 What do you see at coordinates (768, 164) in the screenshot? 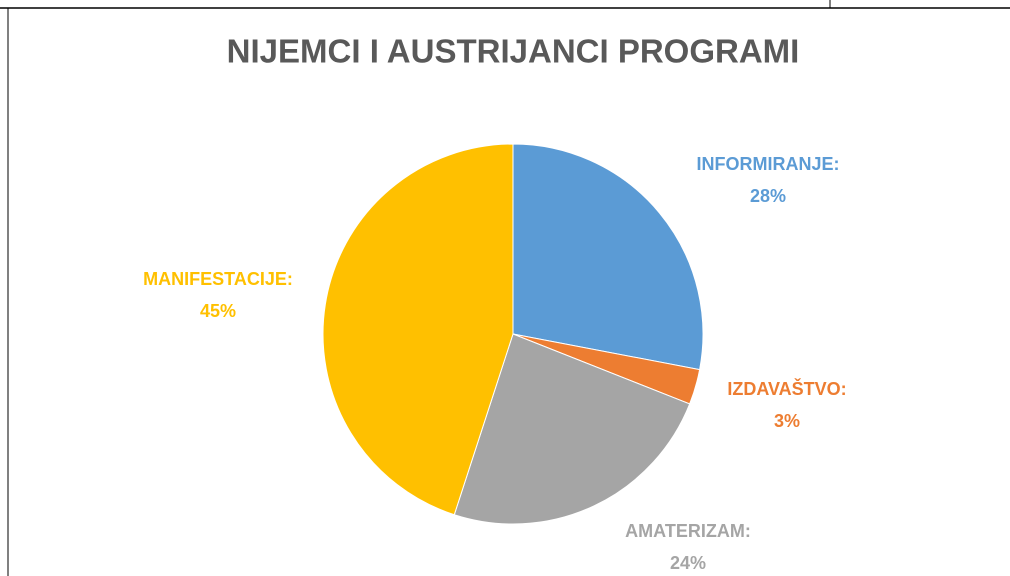
I see `slice-category-label: INFORMIRANJE:` at bounding box center [768, 164].